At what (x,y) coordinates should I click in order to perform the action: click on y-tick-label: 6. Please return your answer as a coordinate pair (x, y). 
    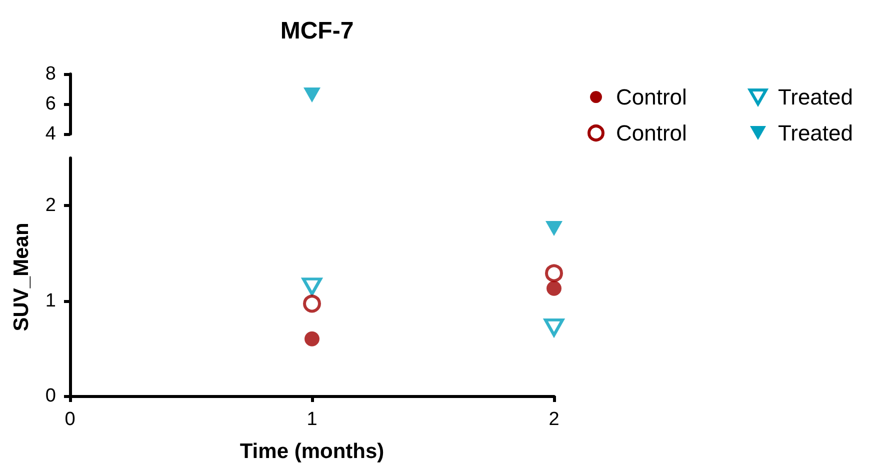
    Looking at the image, I should click on (50, 104).